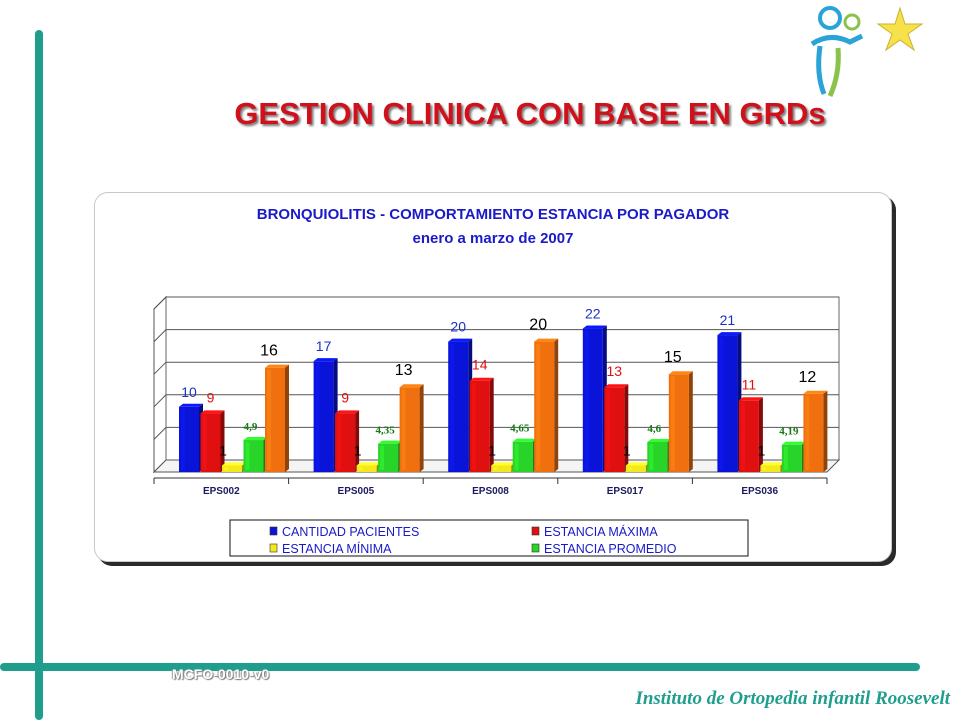 This screenshot has height=720, width=960. Describe the element at coordinates (728, 320) in the screenshot. I see `data-label: 21` at that location.